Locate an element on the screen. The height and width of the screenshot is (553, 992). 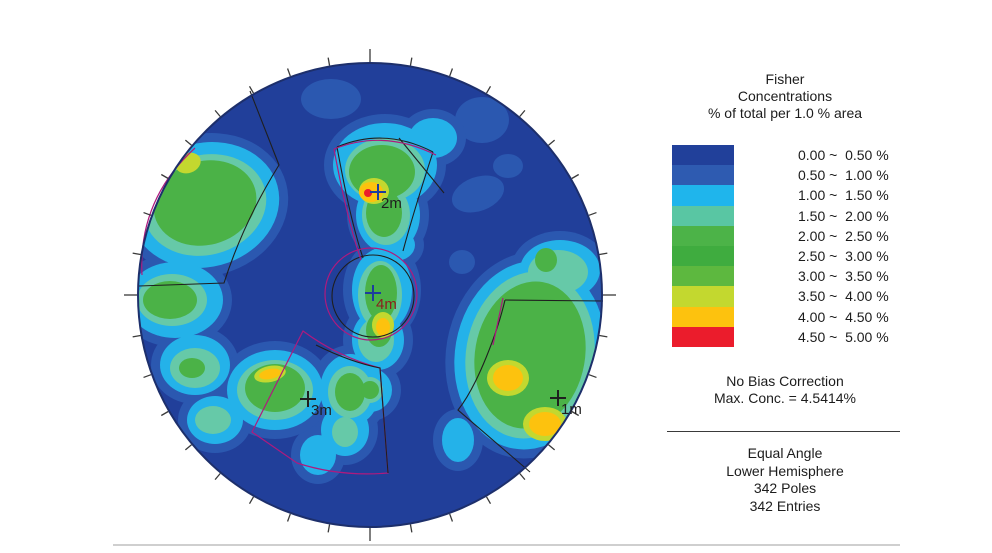
legend-bin-row: 4.50 ~ 5.00 % is located at coordinates (780, 336).